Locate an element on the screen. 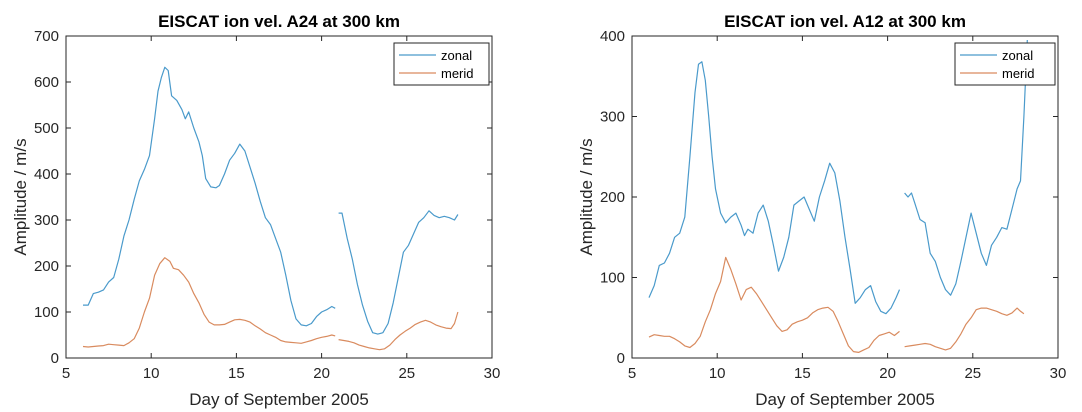 This screenshot has width=1082, height=412. y-tick-label: 500 is located at coordinates (46, 128).